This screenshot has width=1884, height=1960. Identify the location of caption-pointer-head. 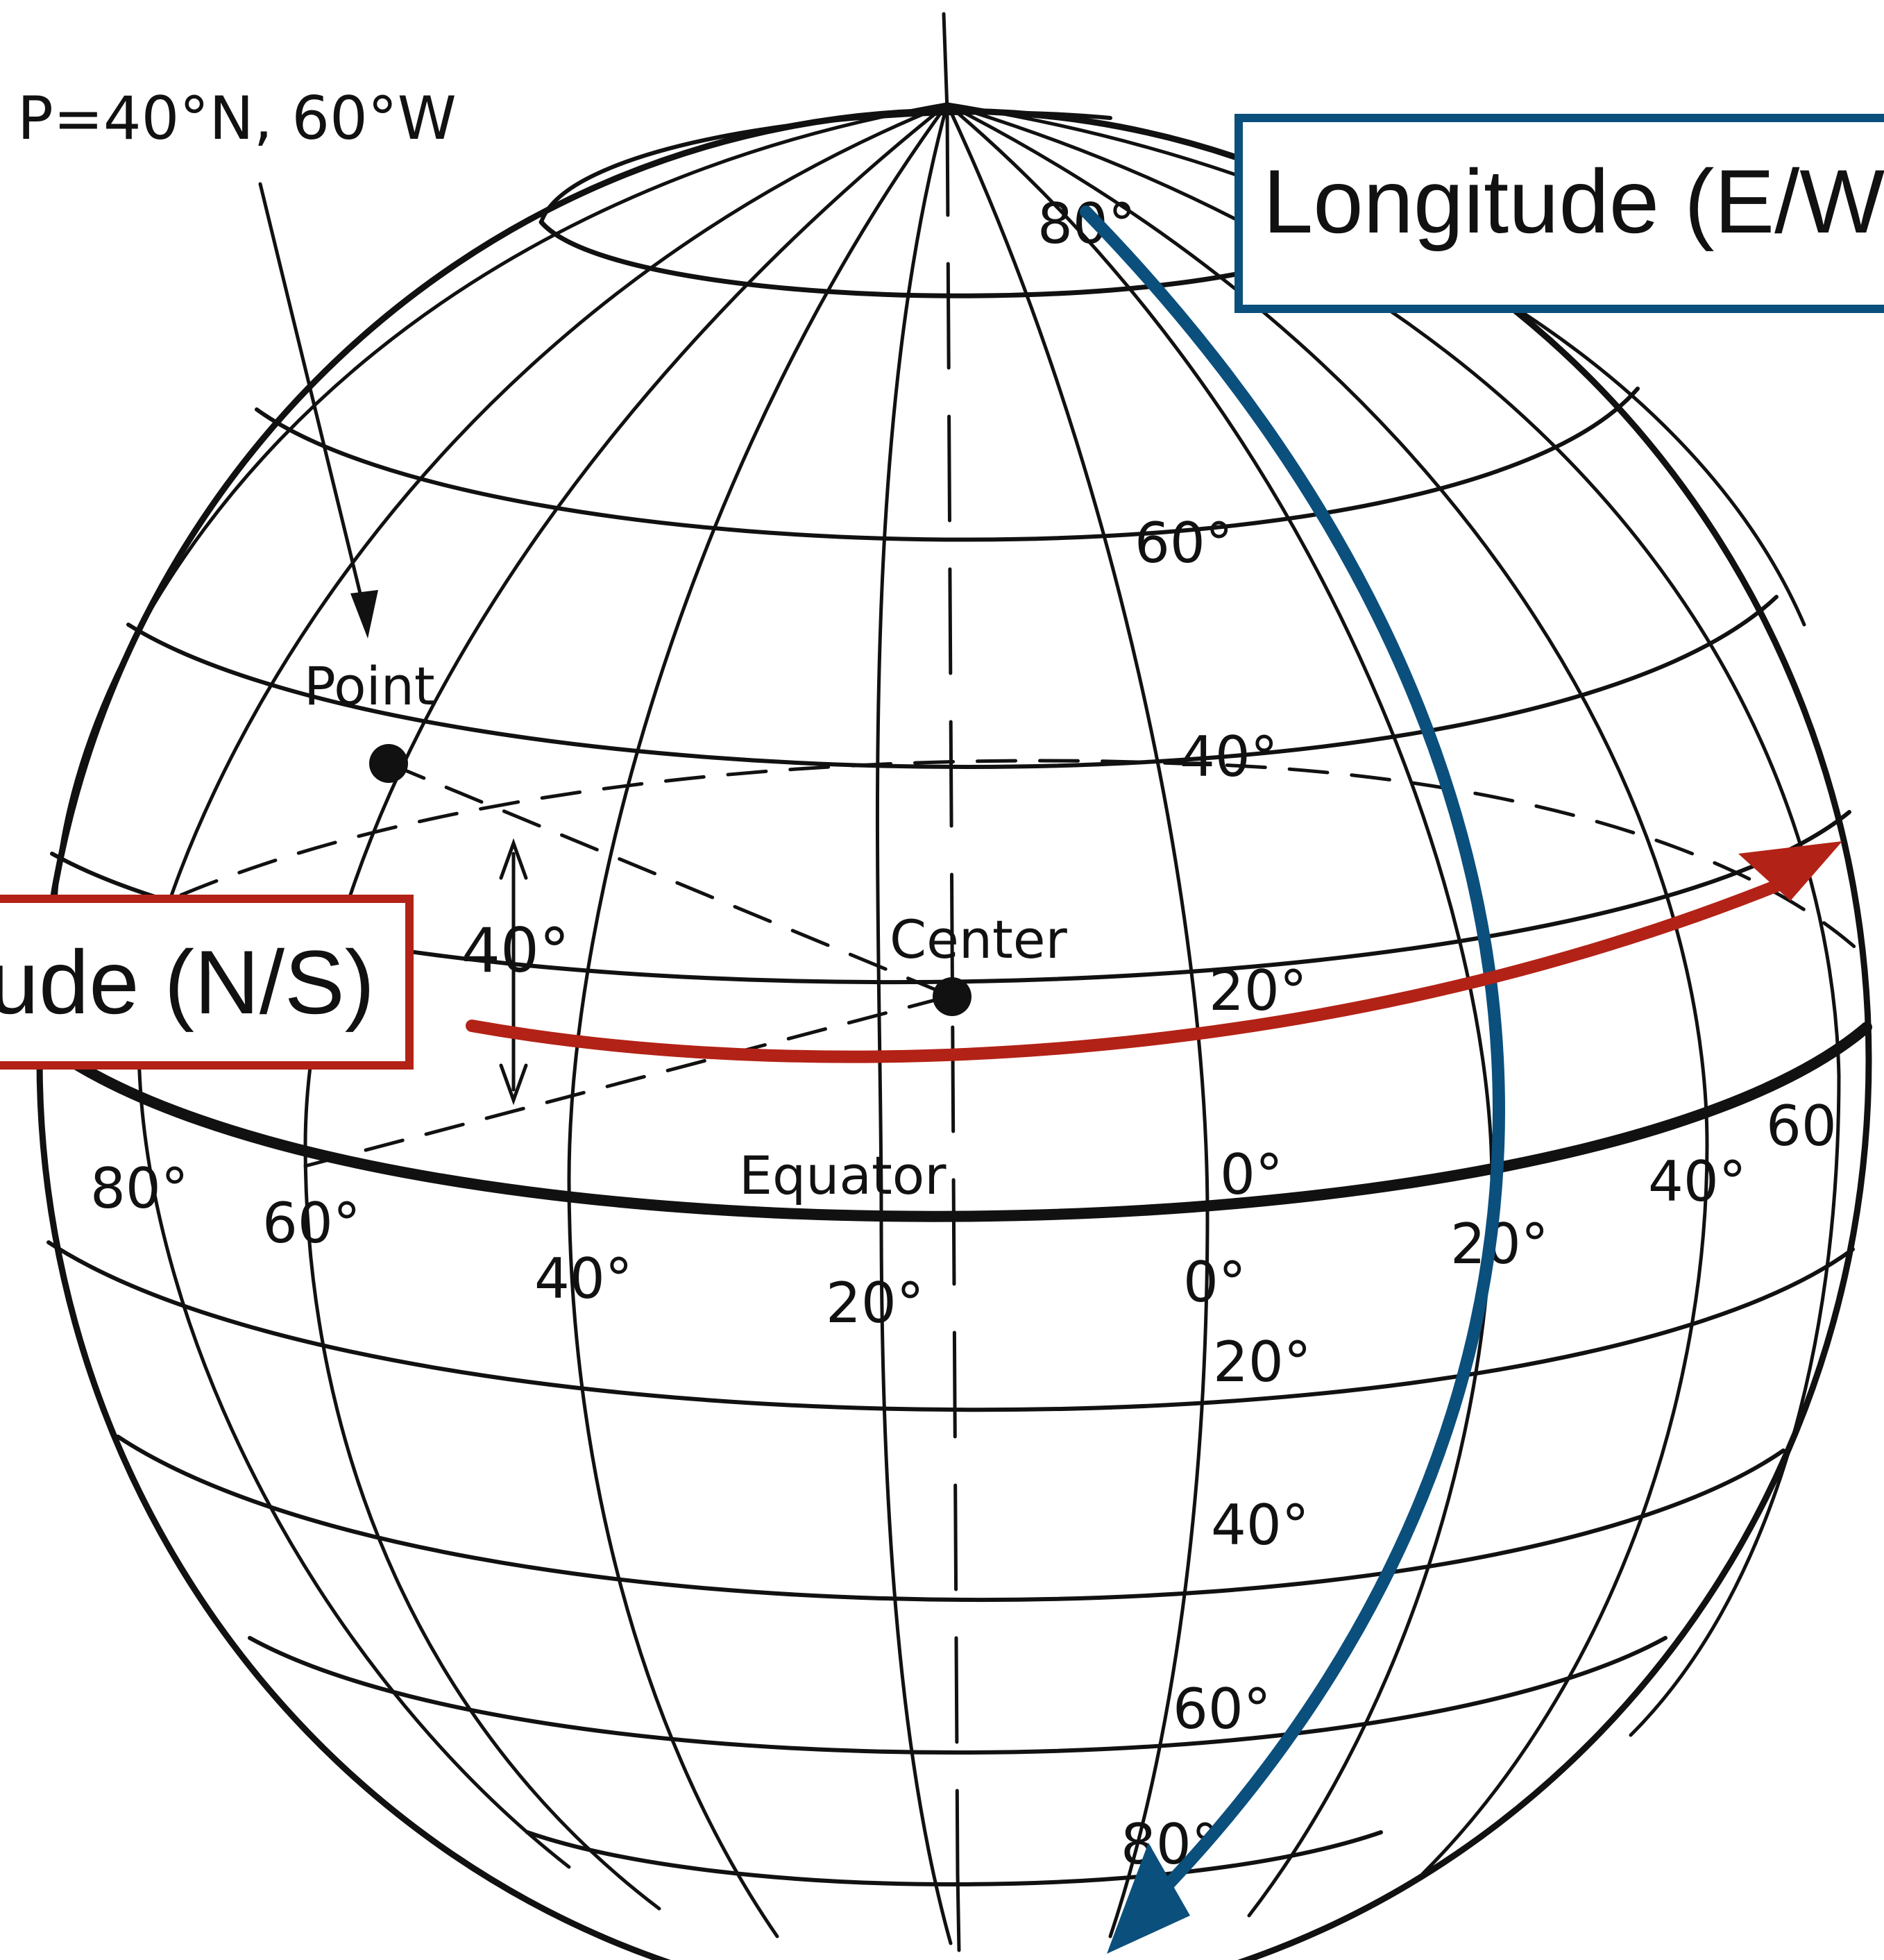
(364, 614).